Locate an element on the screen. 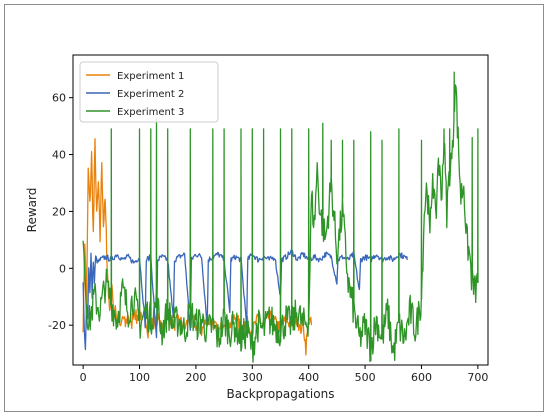  legend-label: Experiment 2 is located at coordinates (150, 94).